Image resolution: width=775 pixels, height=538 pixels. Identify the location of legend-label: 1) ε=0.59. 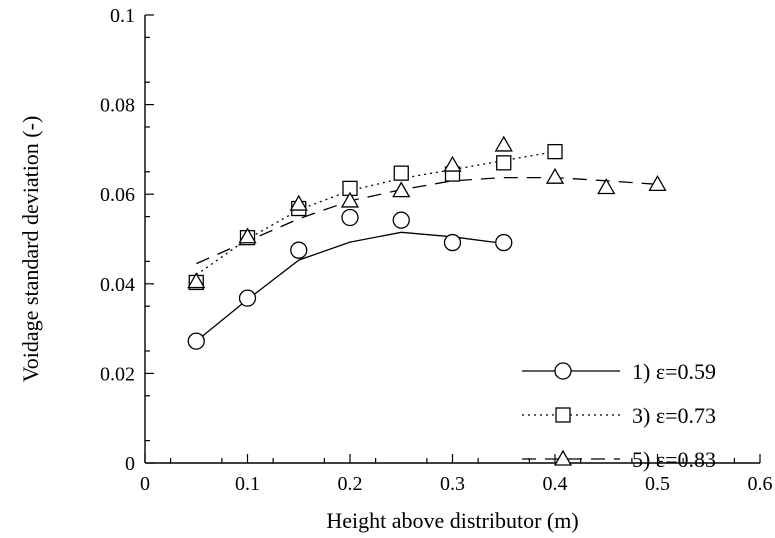
(674, 371).